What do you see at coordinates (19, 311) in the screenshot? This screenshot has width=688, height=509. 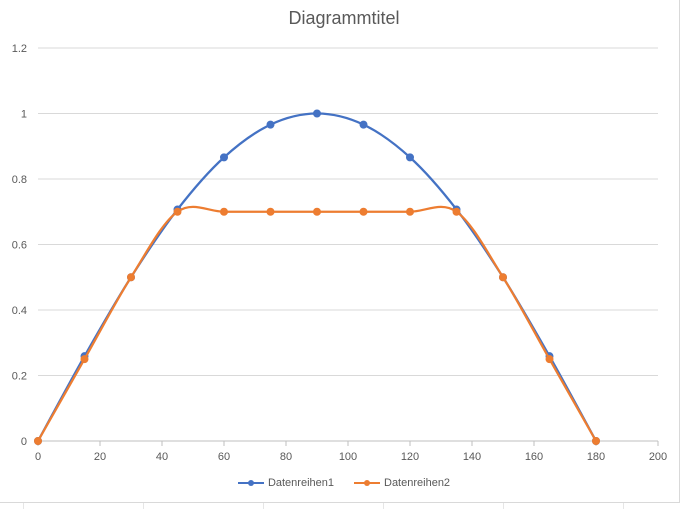 I see `y-tick-label: 0.4` at bounding box center [19, 311].